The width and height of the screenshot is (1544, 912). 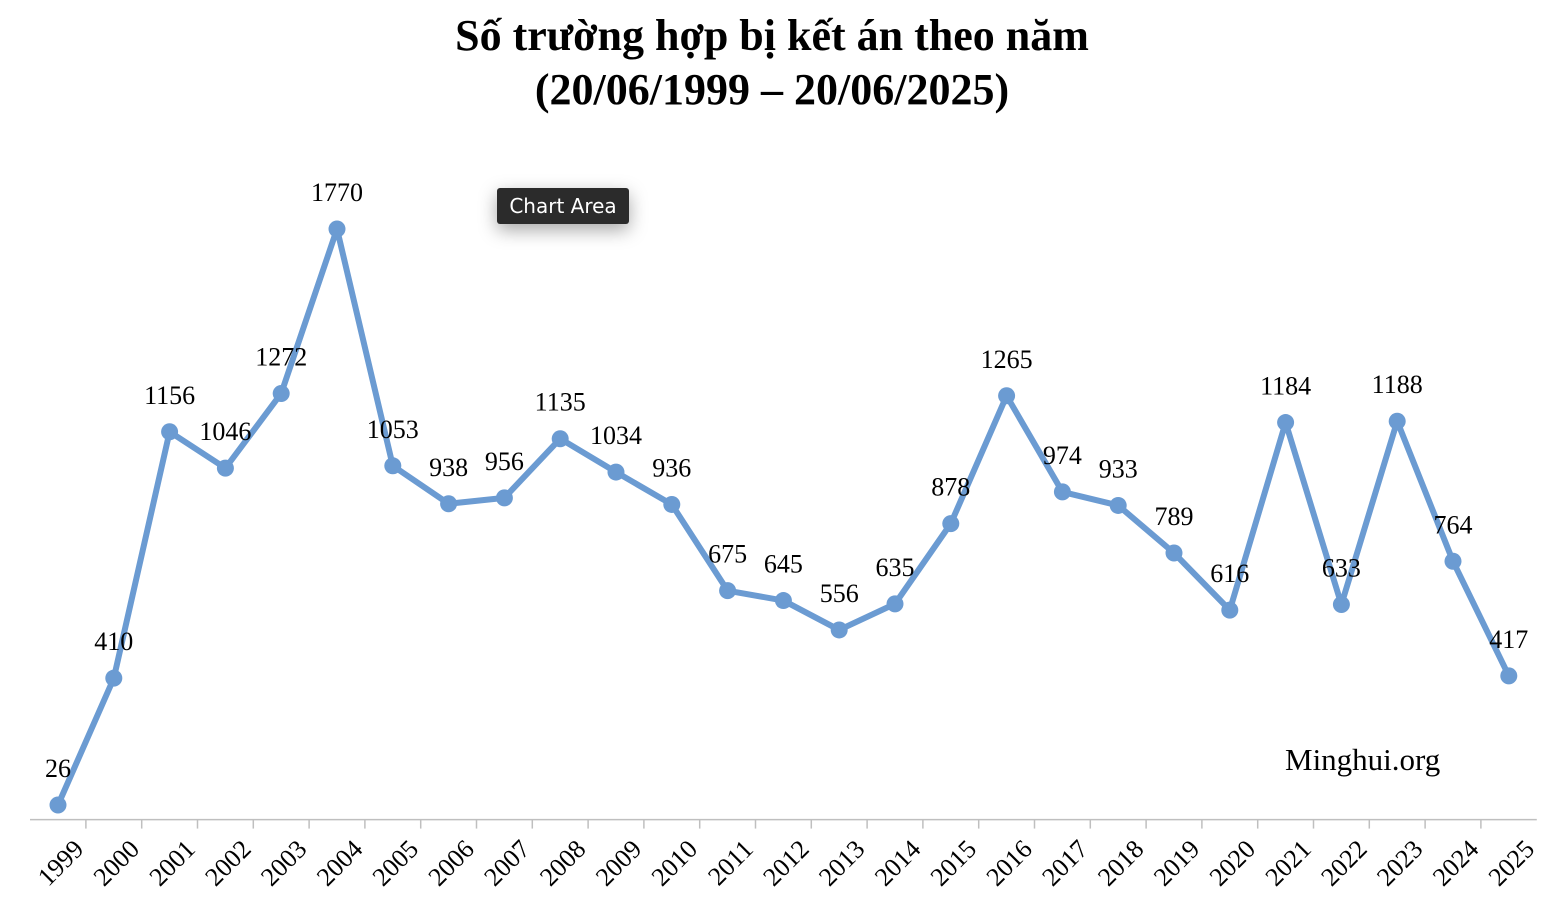 What do you see at coordinates (448, 467) in the screenshot?
I see `data-label: 938` at bounding box center [448, 467].